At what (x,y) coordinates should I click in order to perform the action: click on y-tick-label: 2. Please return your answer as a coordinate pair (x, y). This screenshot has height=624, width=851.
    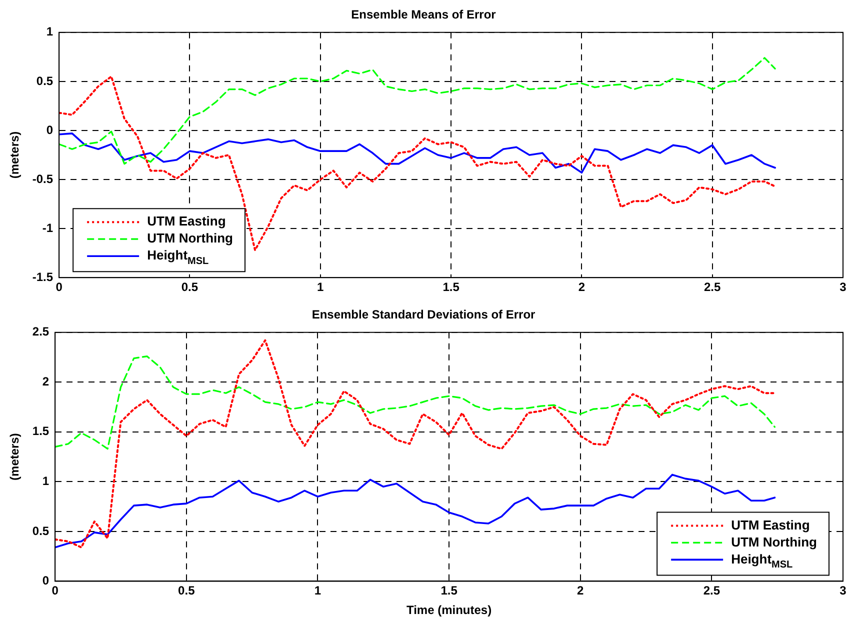
    Looking at the image, I should click on (46, 381).